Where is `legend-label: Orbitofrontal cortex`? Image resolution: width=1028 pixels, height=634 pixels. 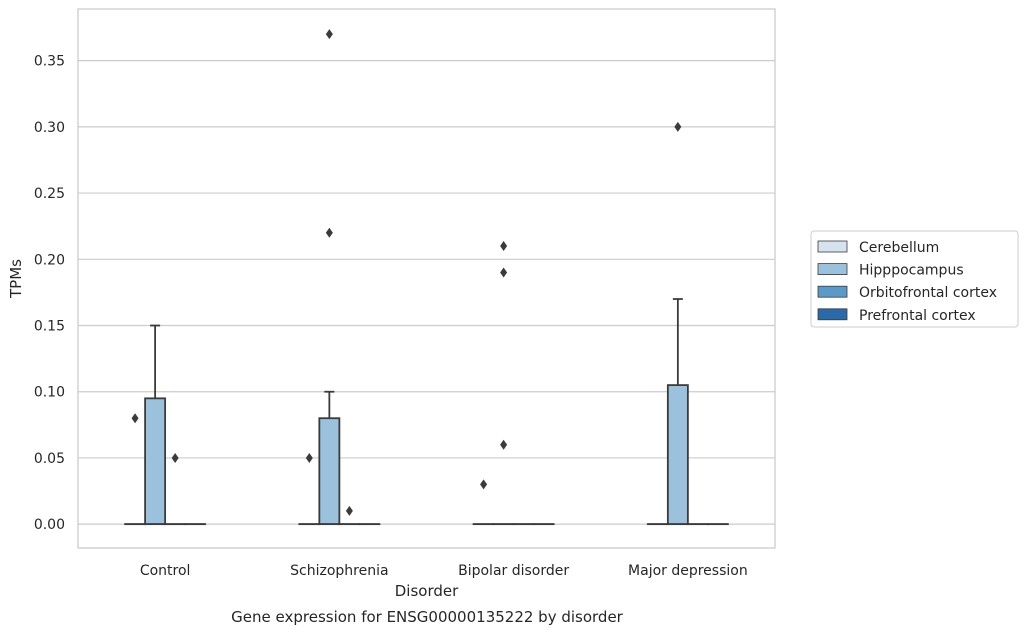
legend-label: Orbitofrontal cortex is located at coordinates (928, 293).